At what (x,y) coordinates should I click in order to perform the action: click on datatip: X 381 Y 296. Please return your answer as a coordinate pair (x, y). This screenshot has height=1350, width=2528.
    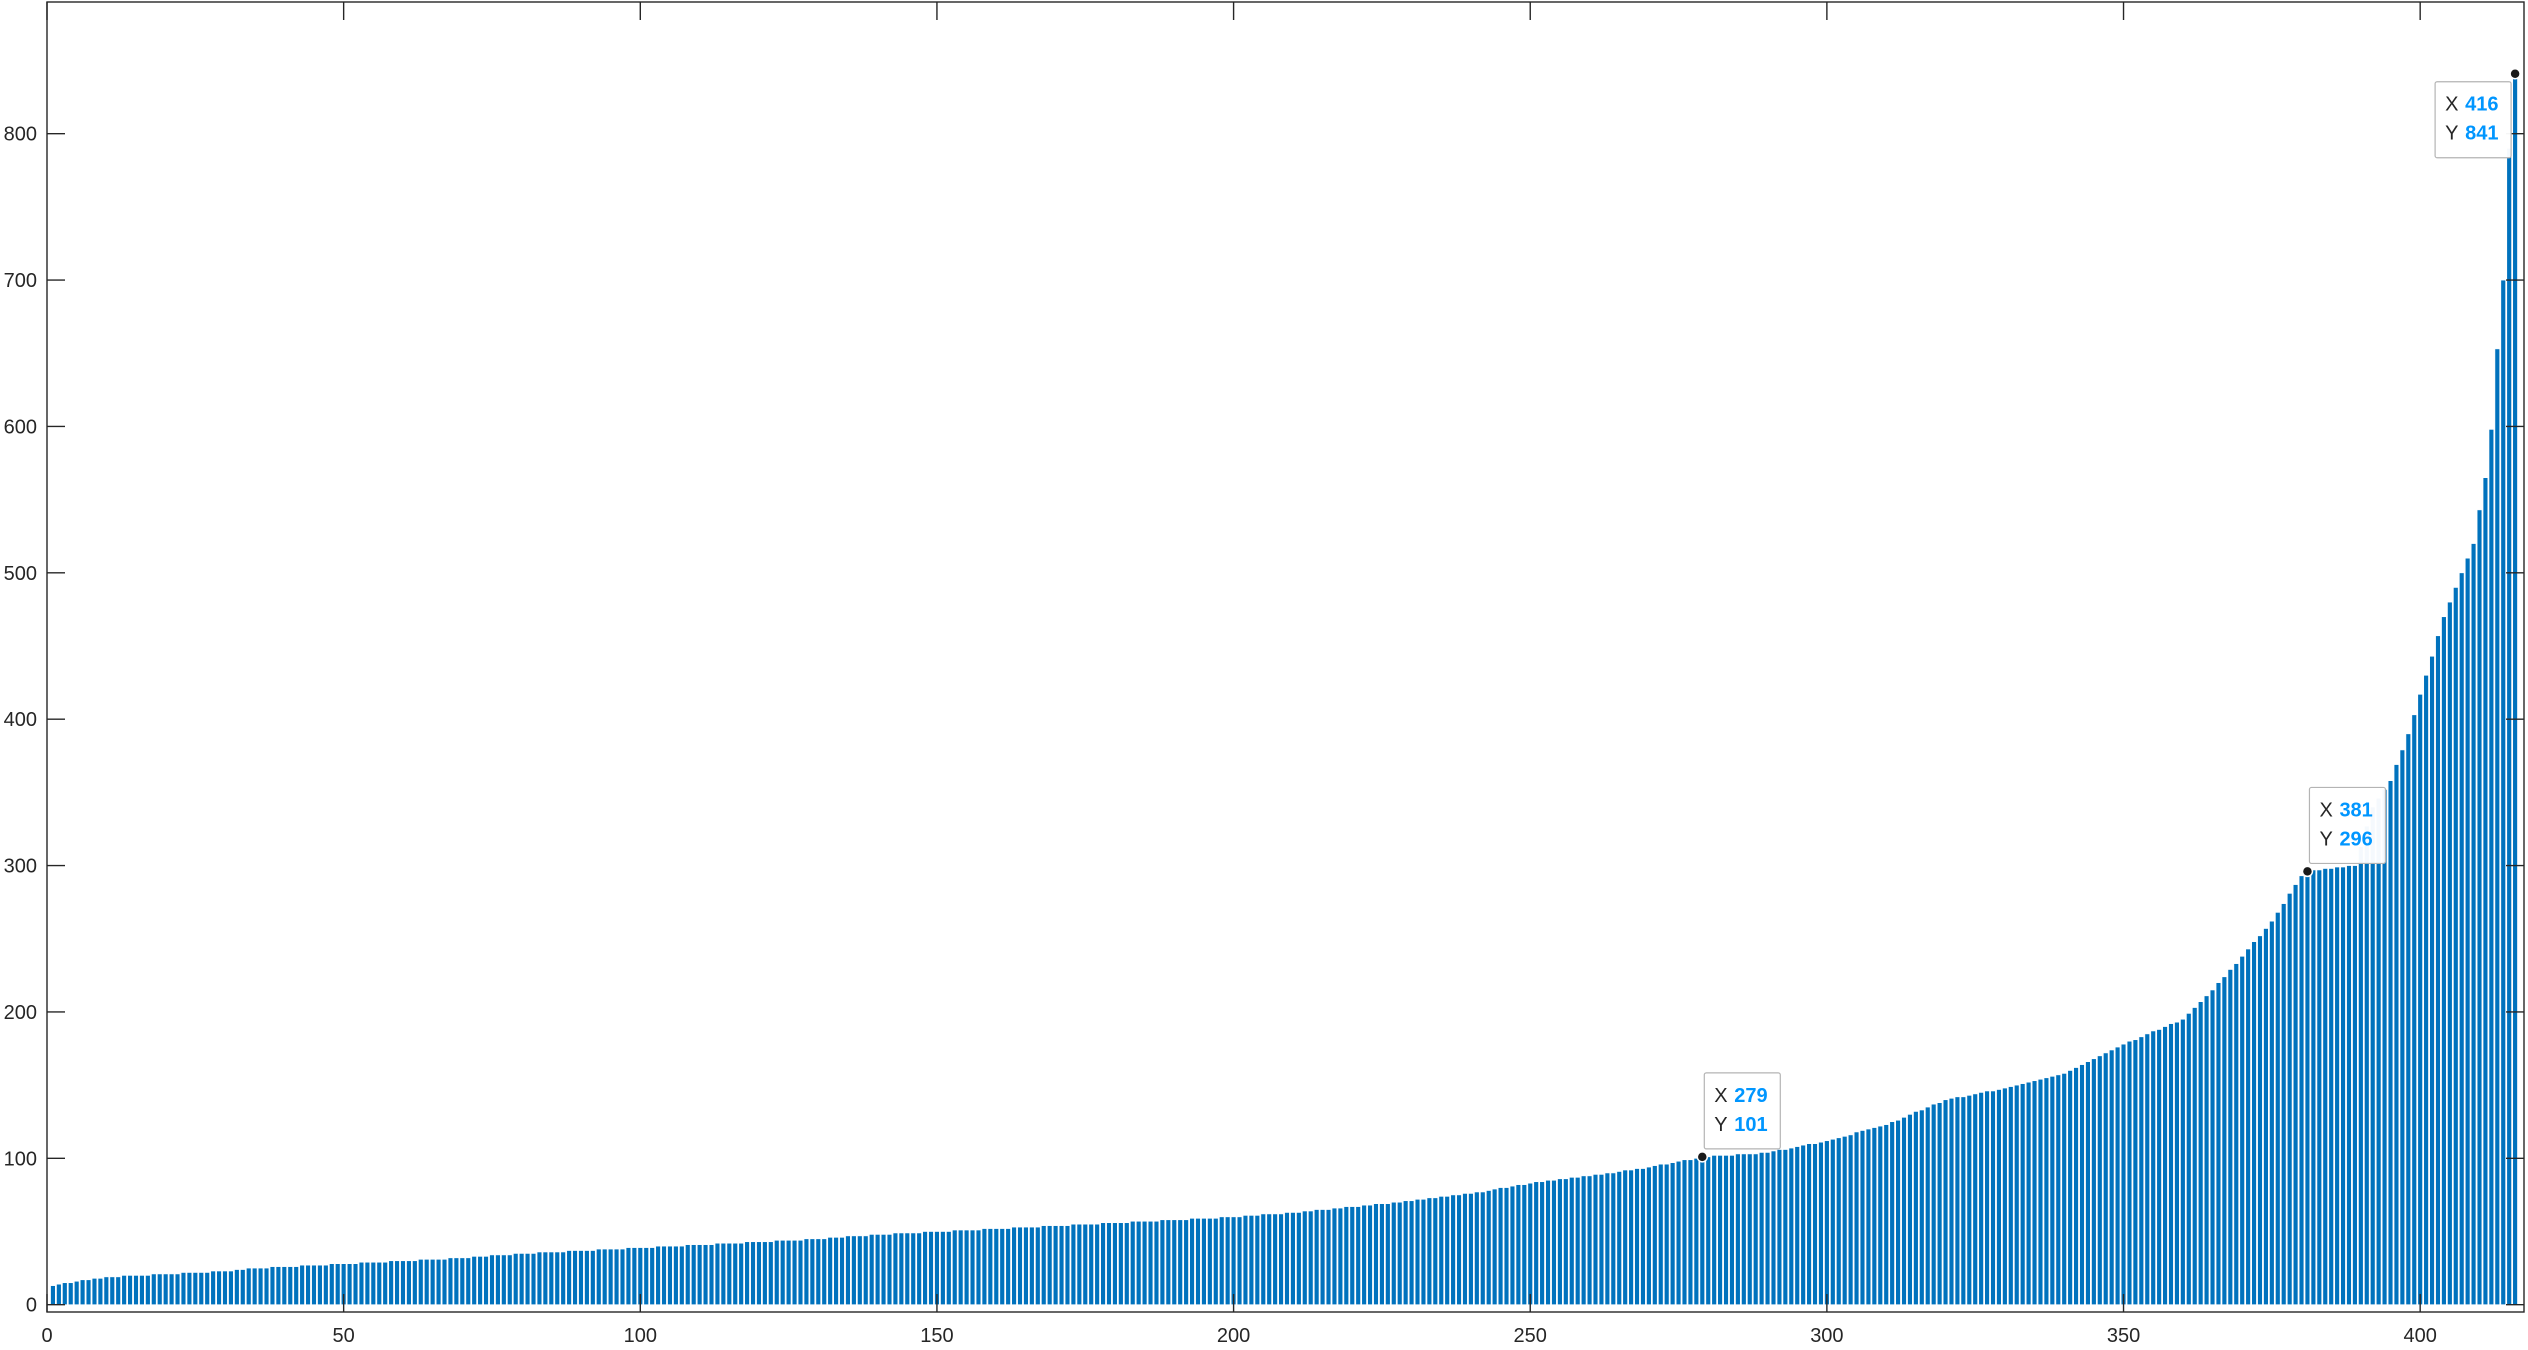
    Looking at the image, I should click on (2344, 832).